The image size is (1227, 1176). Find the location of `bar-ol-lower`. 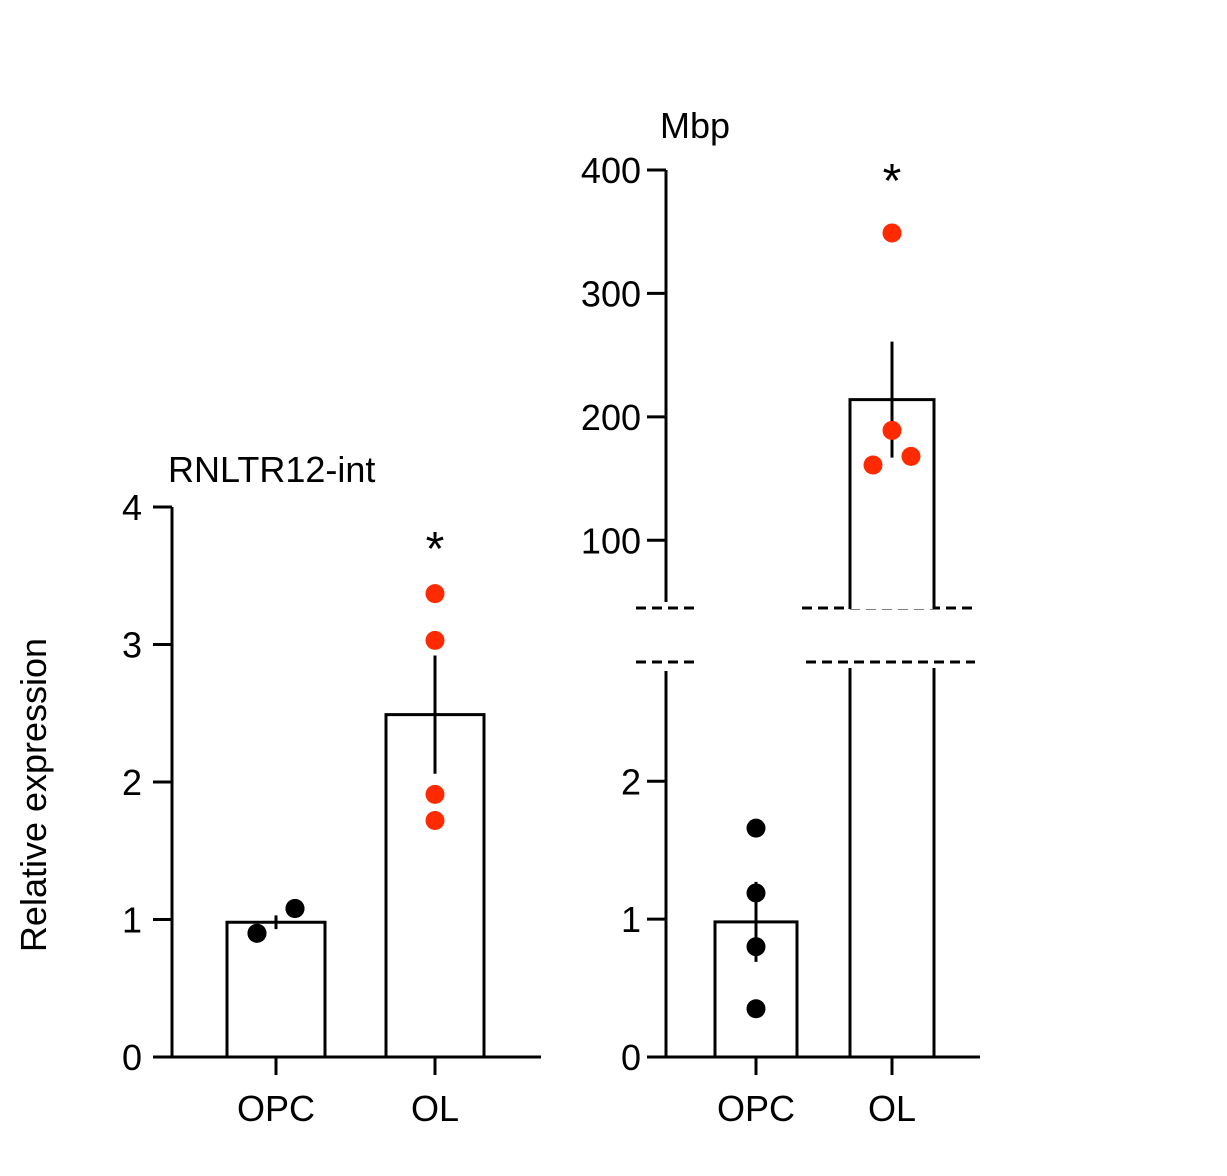

bar-ol-lower is located at coordinates (892, 862).